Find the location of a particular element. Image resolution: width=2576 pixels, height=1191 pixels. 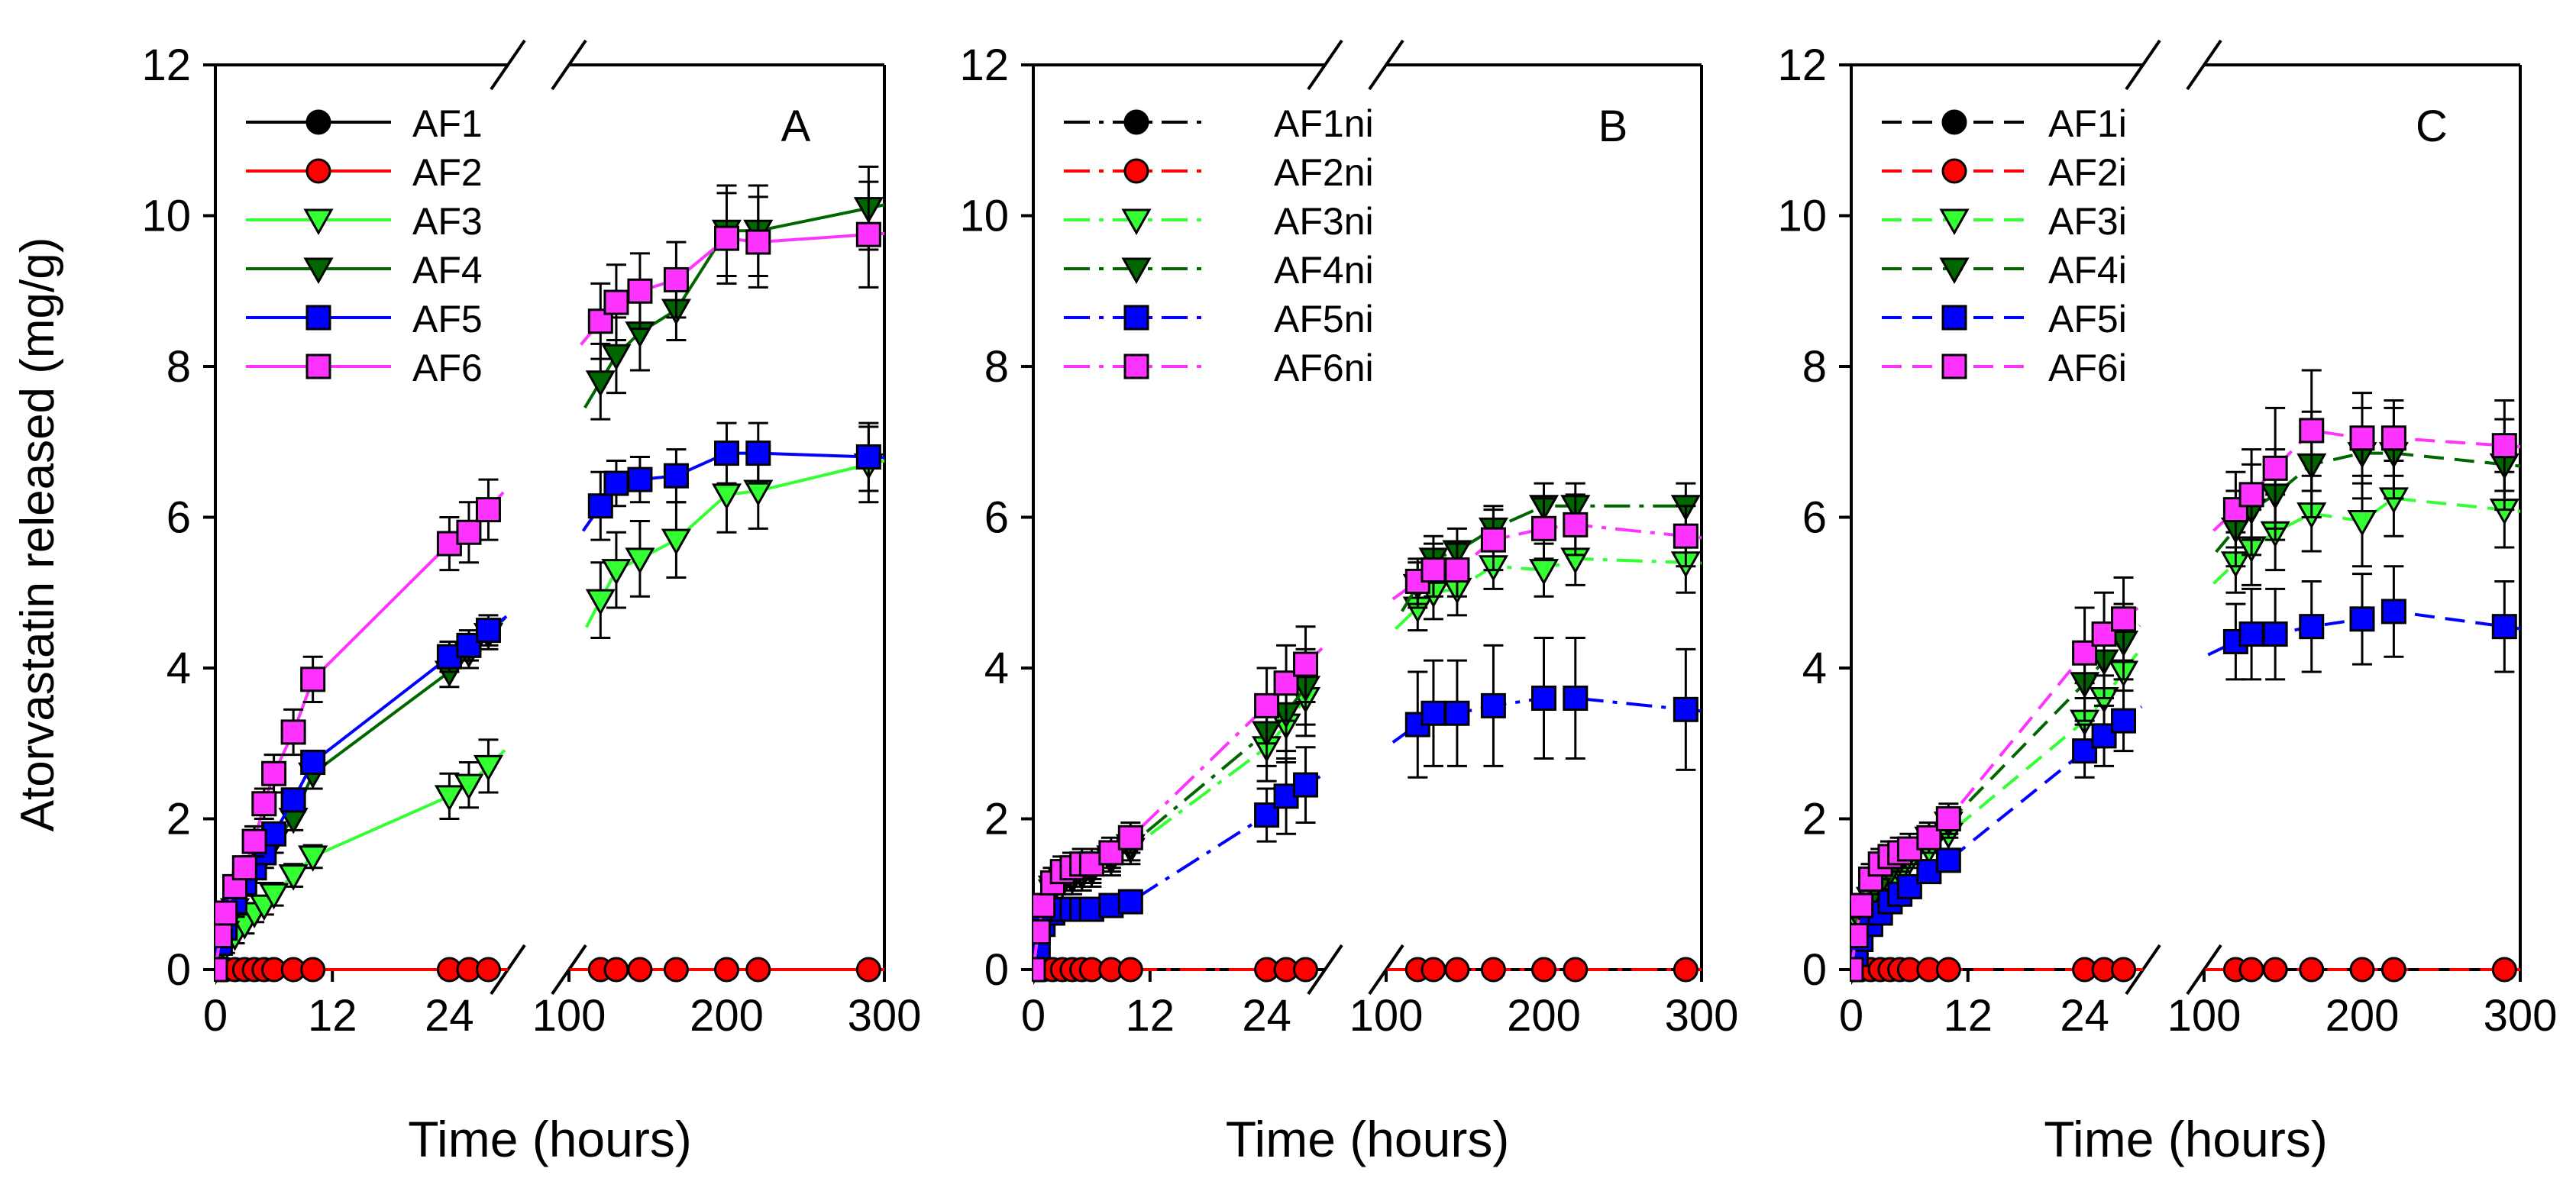

legend-entry-af6: AF6 is located at coordinates (364, 368).